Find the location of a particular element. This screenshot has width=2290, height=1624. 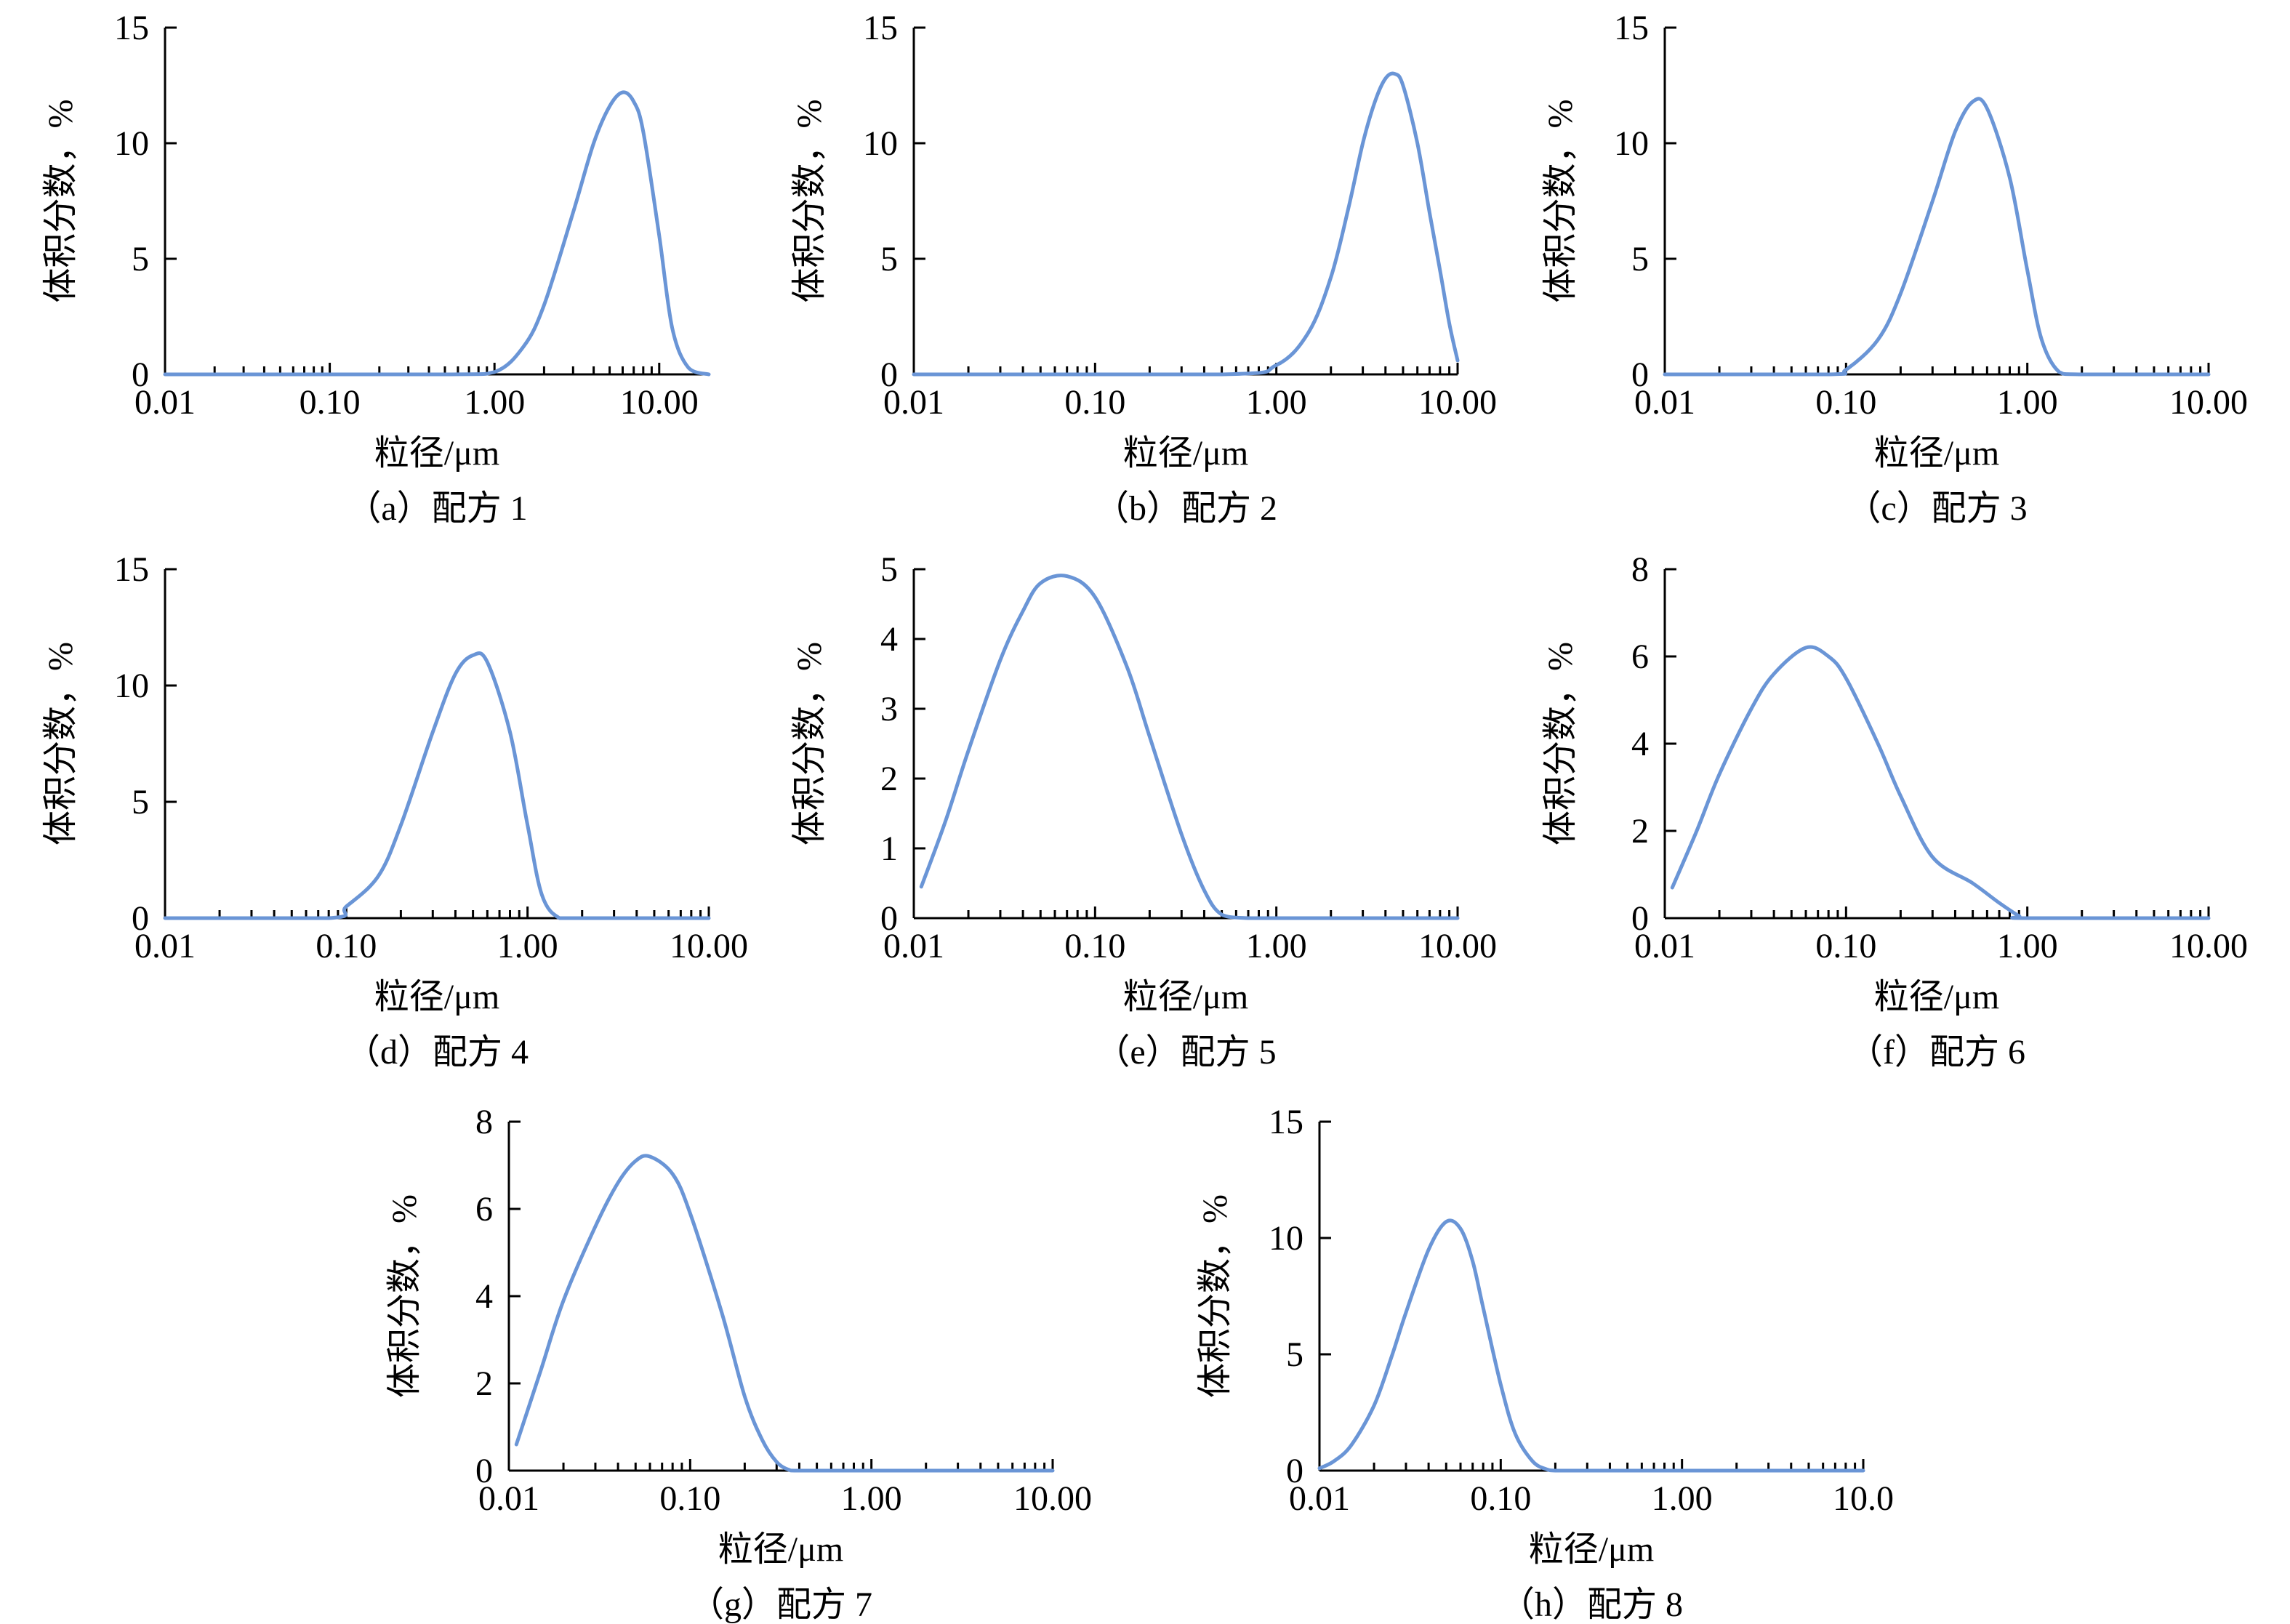

chart-panel-g: 0.01 0.10 1.00 10.00 0 2 4 6 8 粒径/μm 体积分数，% （g）配方 7 is located at coordinates (738, 1363).